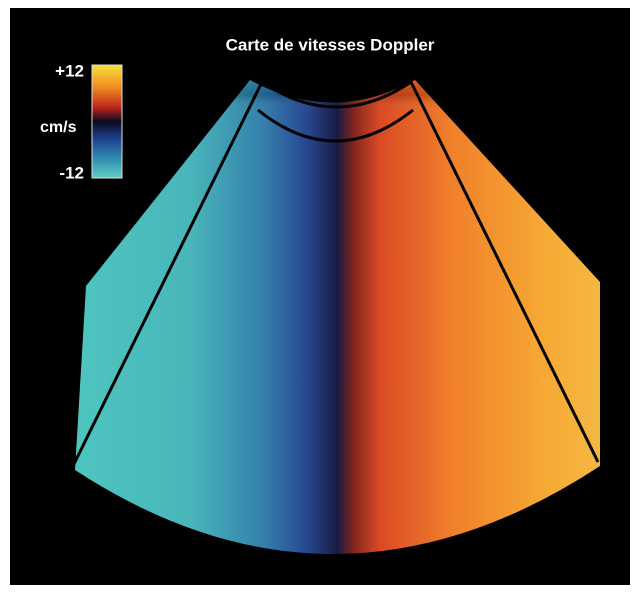  What do you see at coordinates (335, 125) in the screenshot?
I see `inner-arc` at bounding box center [335, 125].